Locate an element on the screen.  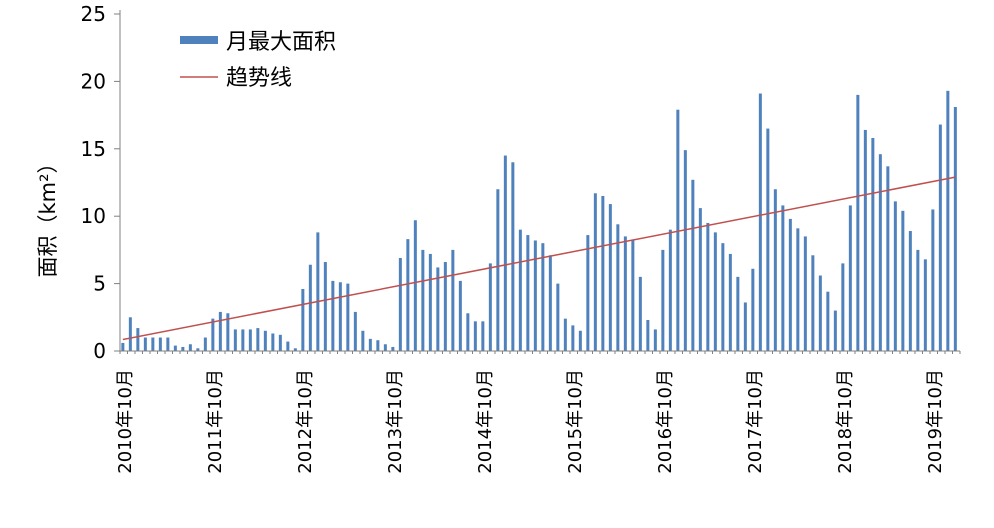
x-tick-label: 2019年10月 is located at coordinates (935, 421).